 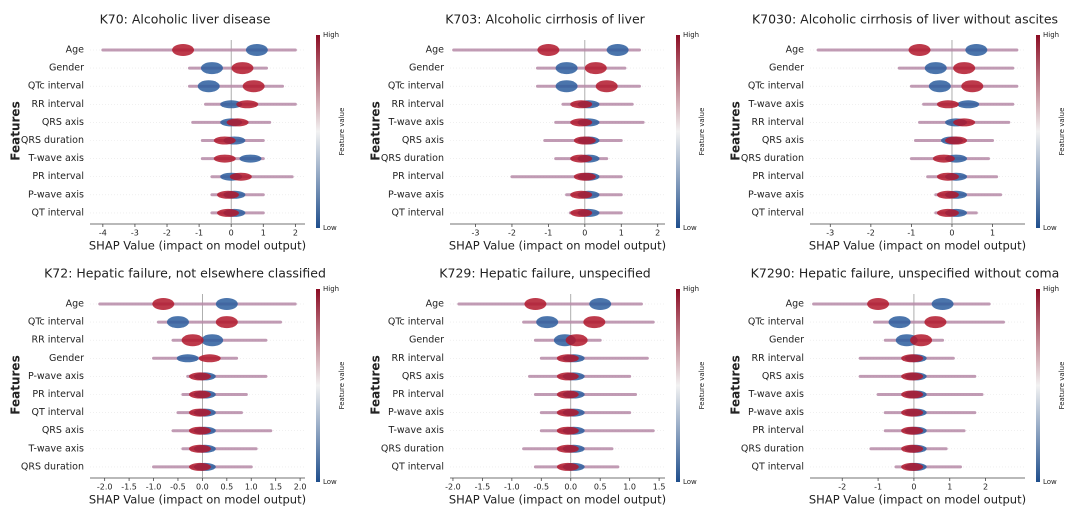 What do you see at coordinates (951, 233) in the screenshot?
I see `x-tick-label: 0` at bounding box center [951, 233].